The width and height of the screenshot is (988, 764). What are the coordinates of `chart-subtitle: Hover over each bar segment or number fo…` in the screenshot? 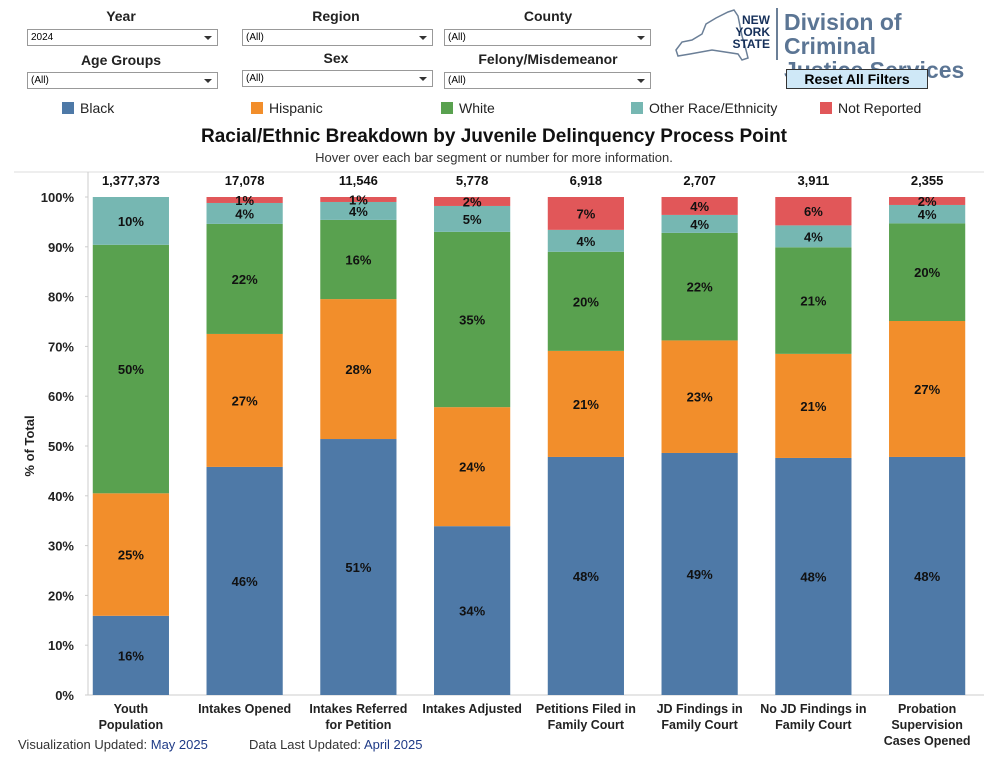 It's located at (494, 157).